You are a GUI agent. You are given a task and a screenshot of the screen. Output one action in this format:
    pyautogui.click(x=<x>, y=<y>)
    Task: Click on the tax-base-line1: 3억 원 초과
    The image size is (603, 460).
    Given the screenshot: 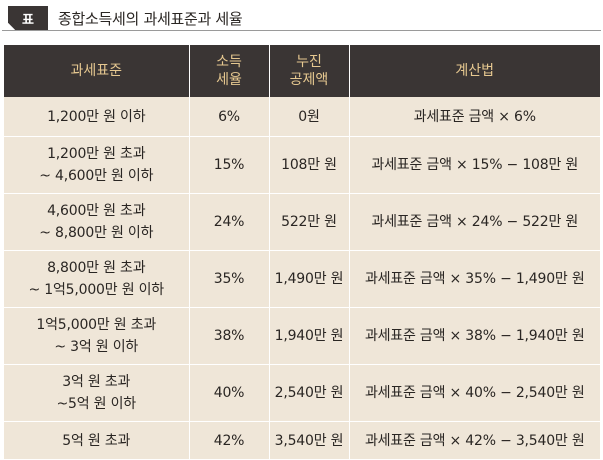 What is the action you would take?
    pyautogui.click(x=96, y=382)
    